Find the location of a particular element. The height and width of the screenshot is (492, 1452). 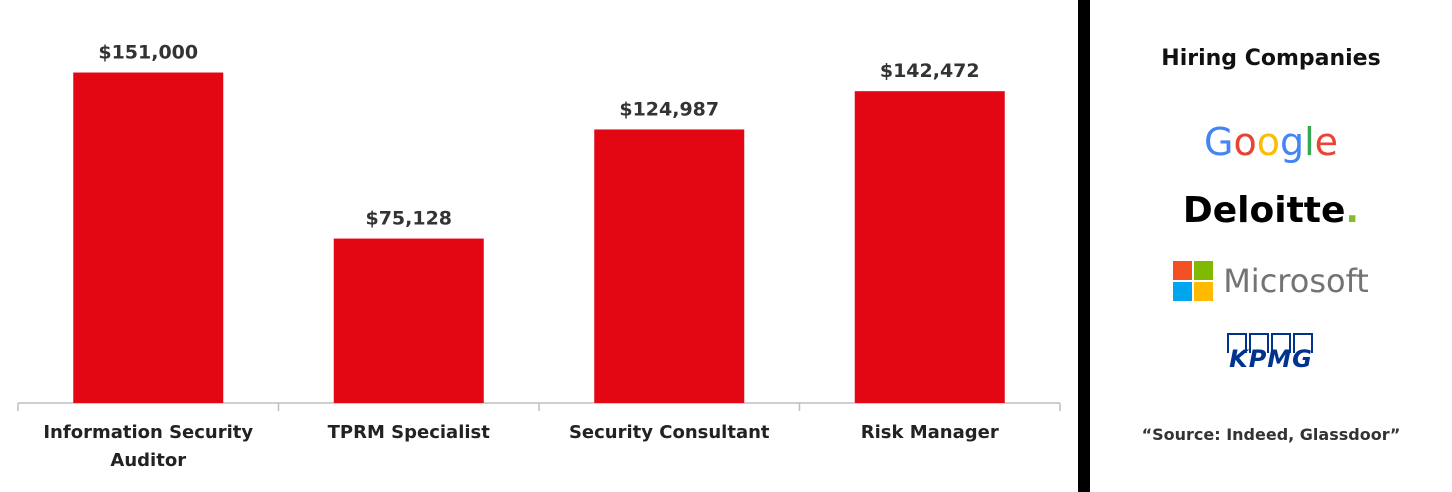

bar-value-label: $124,987 is located at coordinates (669, 109).